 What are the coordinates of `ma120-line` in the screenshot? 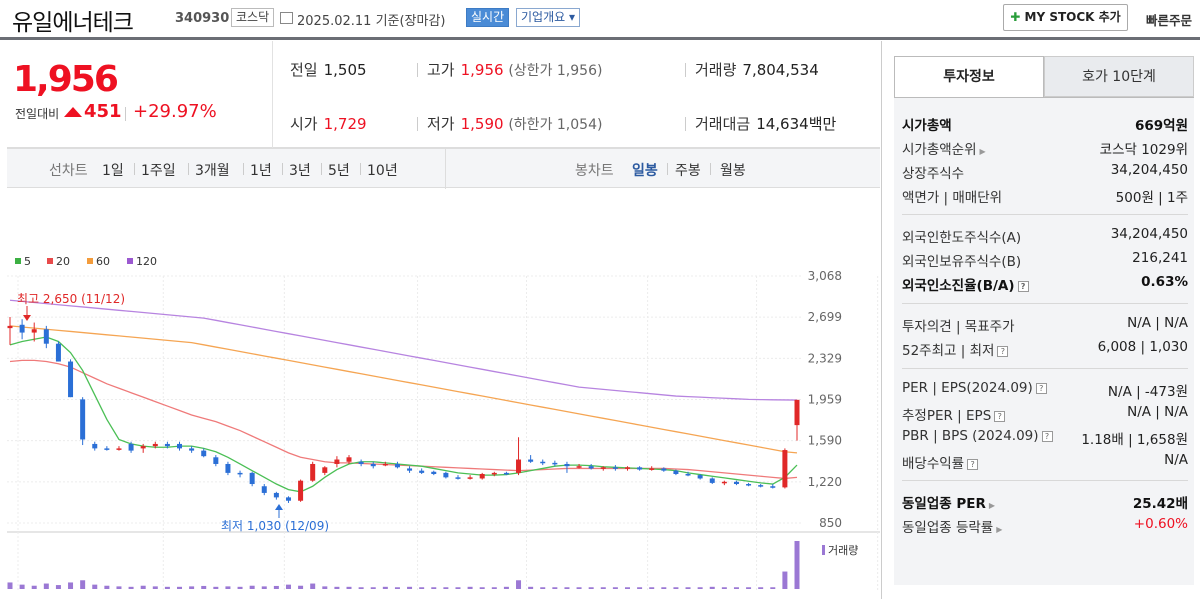 It's located at (403, 350).